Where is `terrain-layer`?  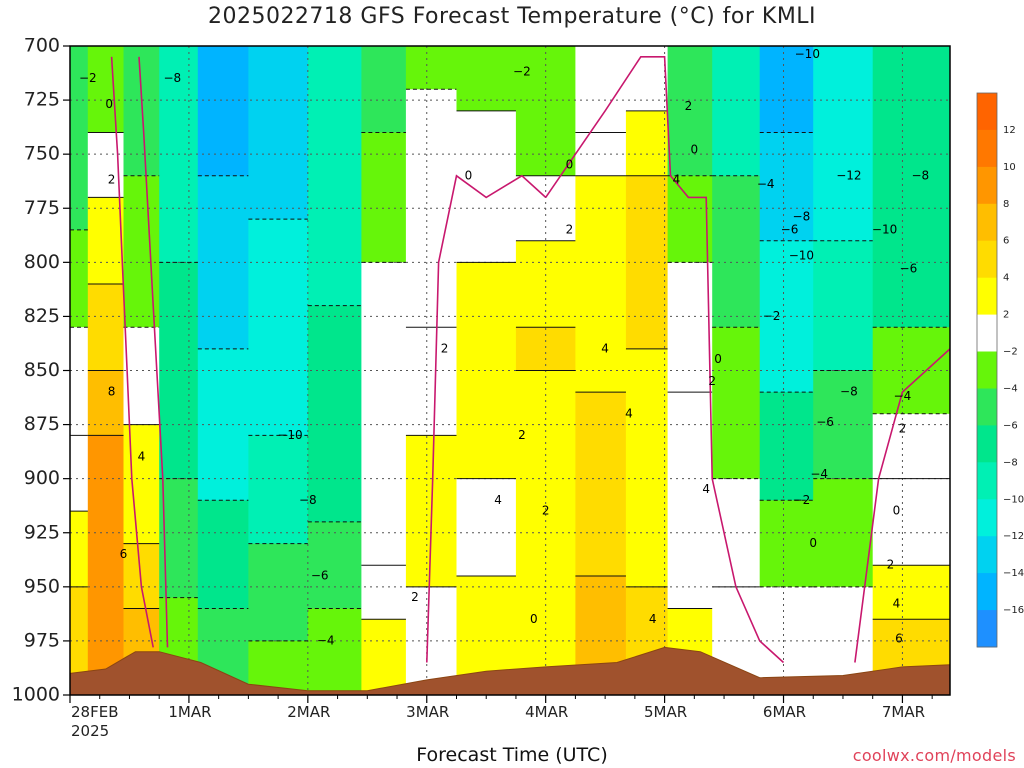
terrain-layer is located at coordinates (510, 670).